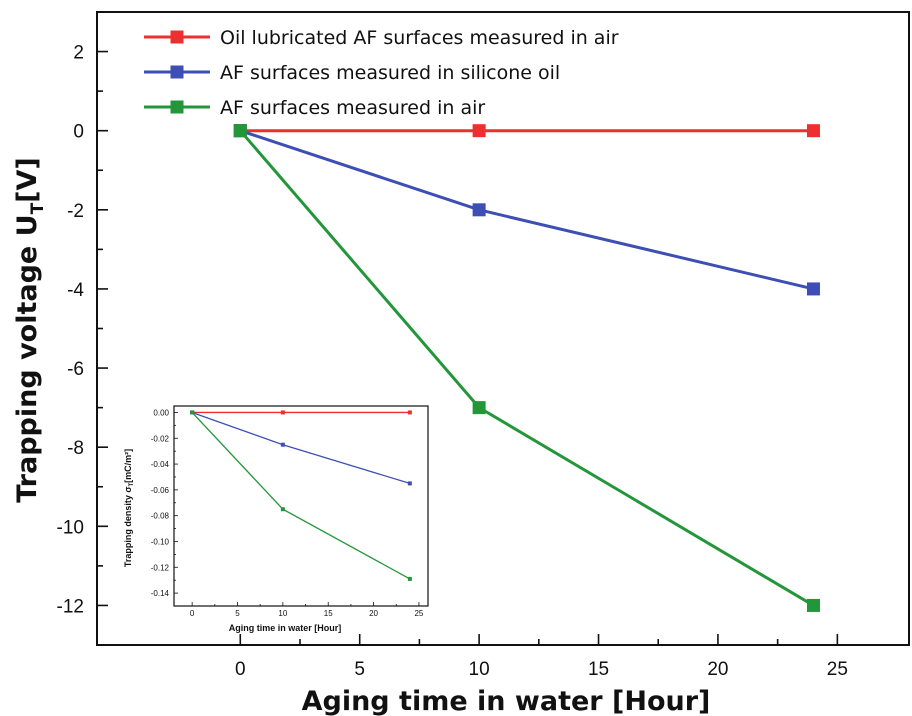 The height and width of the screenshot is (716, 912). I want to click on inset-y-ticks: 0.00 -0.02 -0.04 -0.06 -0.08 -0.10 -0.12 -0.14, so click(164, 503).